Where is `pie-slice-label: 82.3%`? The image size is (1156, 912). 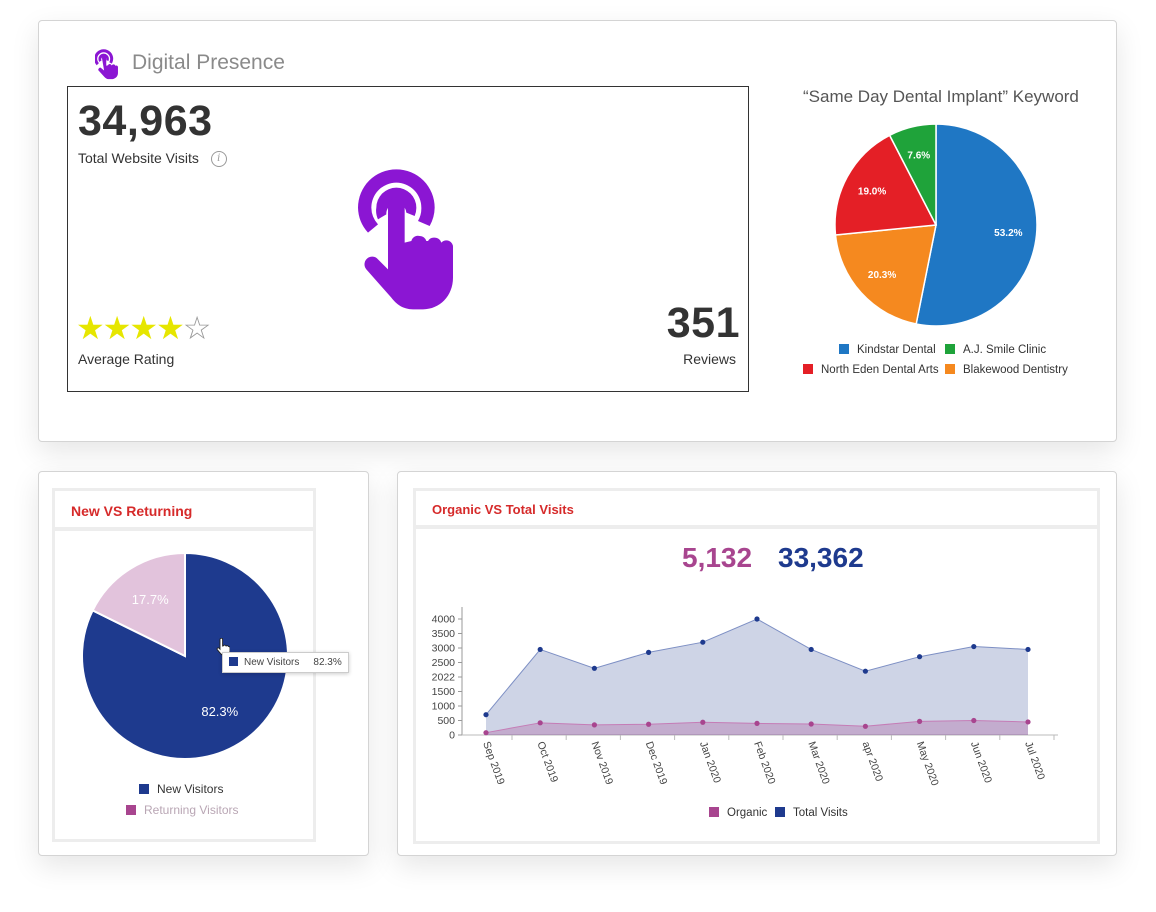 pie-slice-label: 82.3% is located at coordinates (219, 711).